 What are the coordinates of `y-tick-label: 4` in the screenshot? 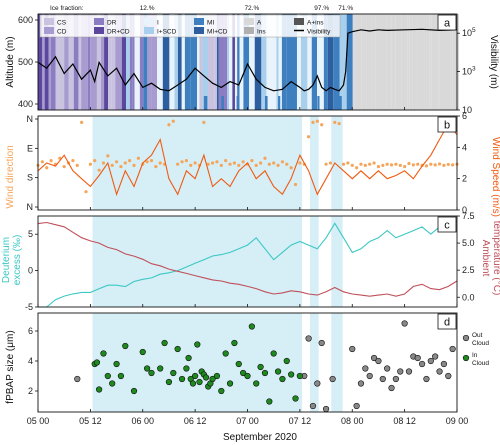 It's located at (30, 361).